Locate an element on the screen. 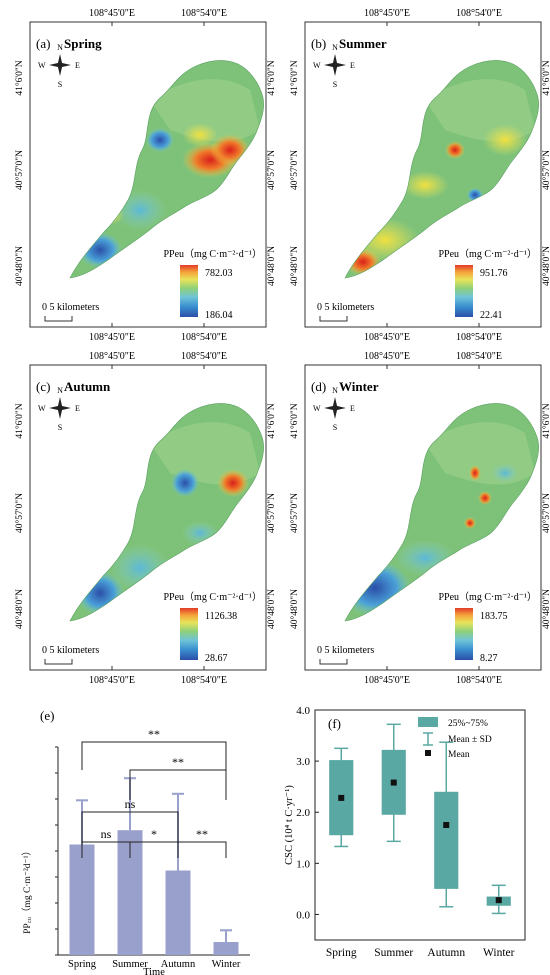  panel-label: (c) is located at coordinates (43, 386).